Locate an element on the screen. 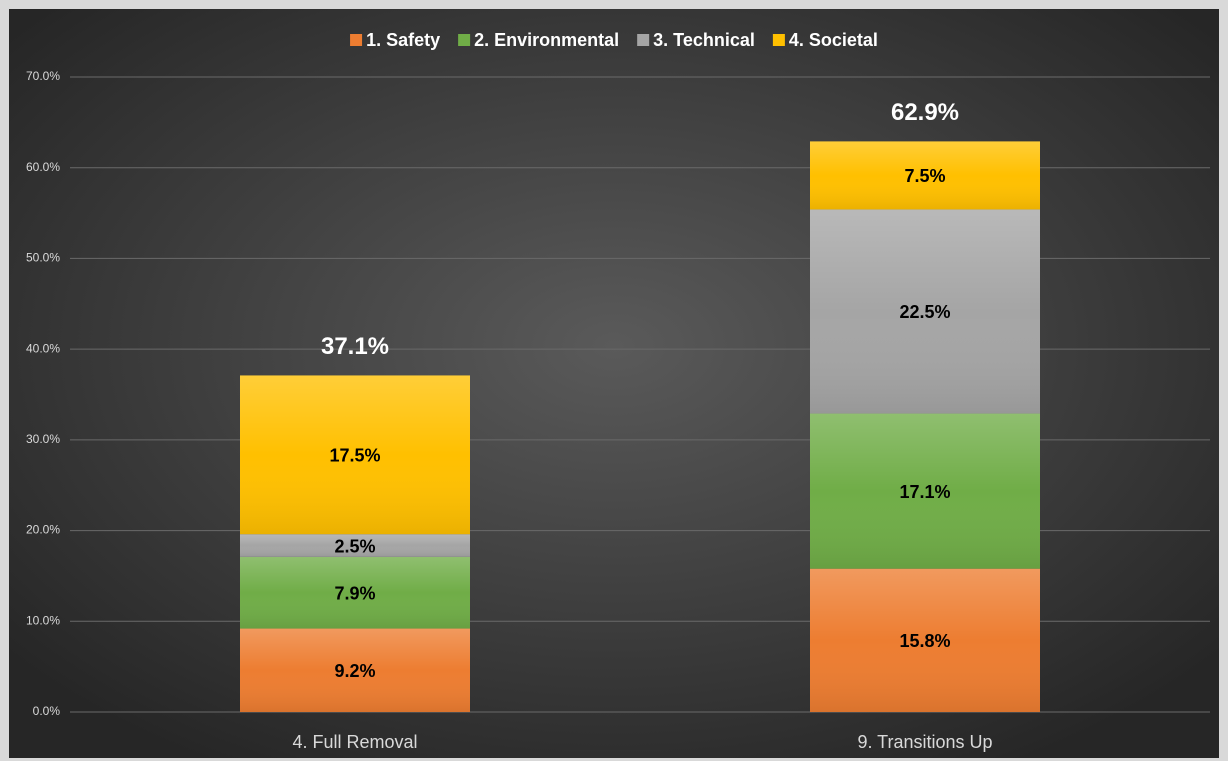  y-tick-label: 30.0% is located at coordinates (43, 439).